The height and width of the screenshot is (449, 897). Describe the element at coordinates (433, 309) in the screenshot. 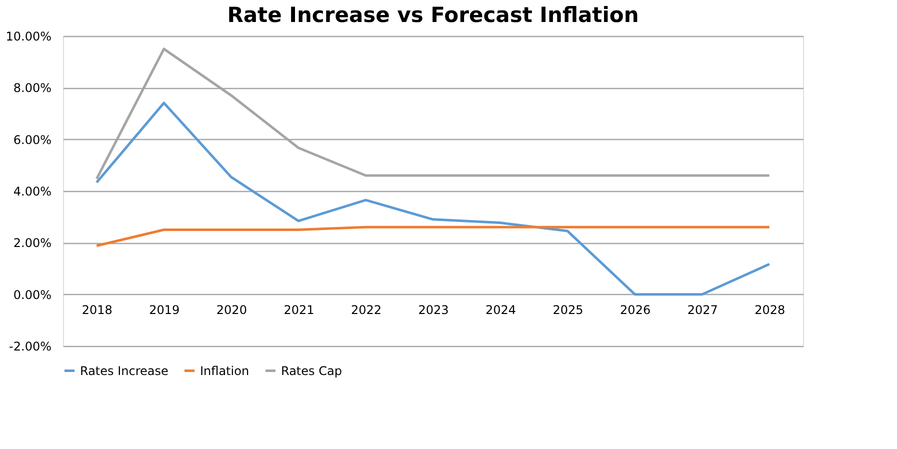

I see `x-tick-label: 2023` at that location.